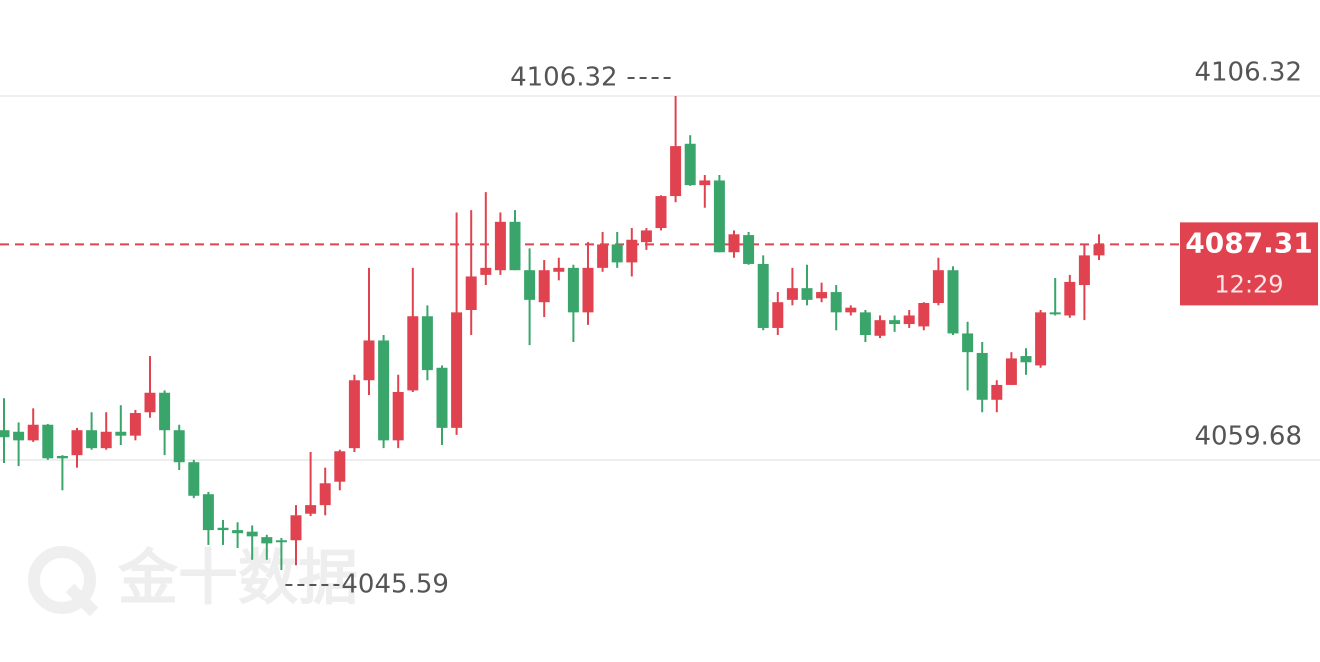 This screenshot has width=1320, height=662. Describe the element at coordinates (1249, 264) in the screenshot. I see `price-tag` at that location.